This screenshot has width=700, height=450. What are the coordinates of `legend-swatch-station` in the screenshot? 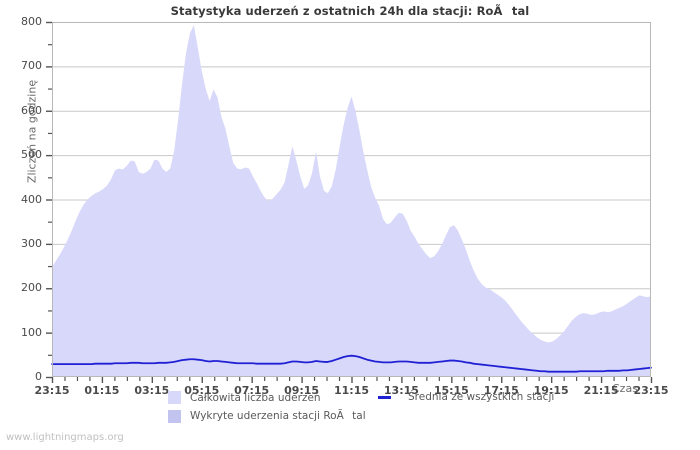 It's located at (174, 416).